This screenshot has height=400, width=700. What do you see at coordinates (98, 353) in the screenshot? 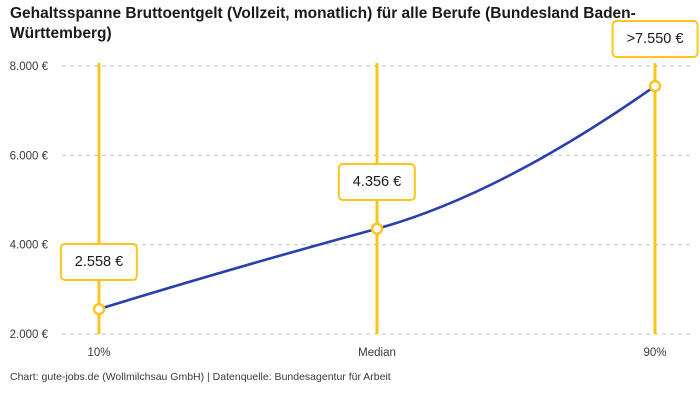
I see `x-tick-label: 10%` at bounding box center [98, 353].